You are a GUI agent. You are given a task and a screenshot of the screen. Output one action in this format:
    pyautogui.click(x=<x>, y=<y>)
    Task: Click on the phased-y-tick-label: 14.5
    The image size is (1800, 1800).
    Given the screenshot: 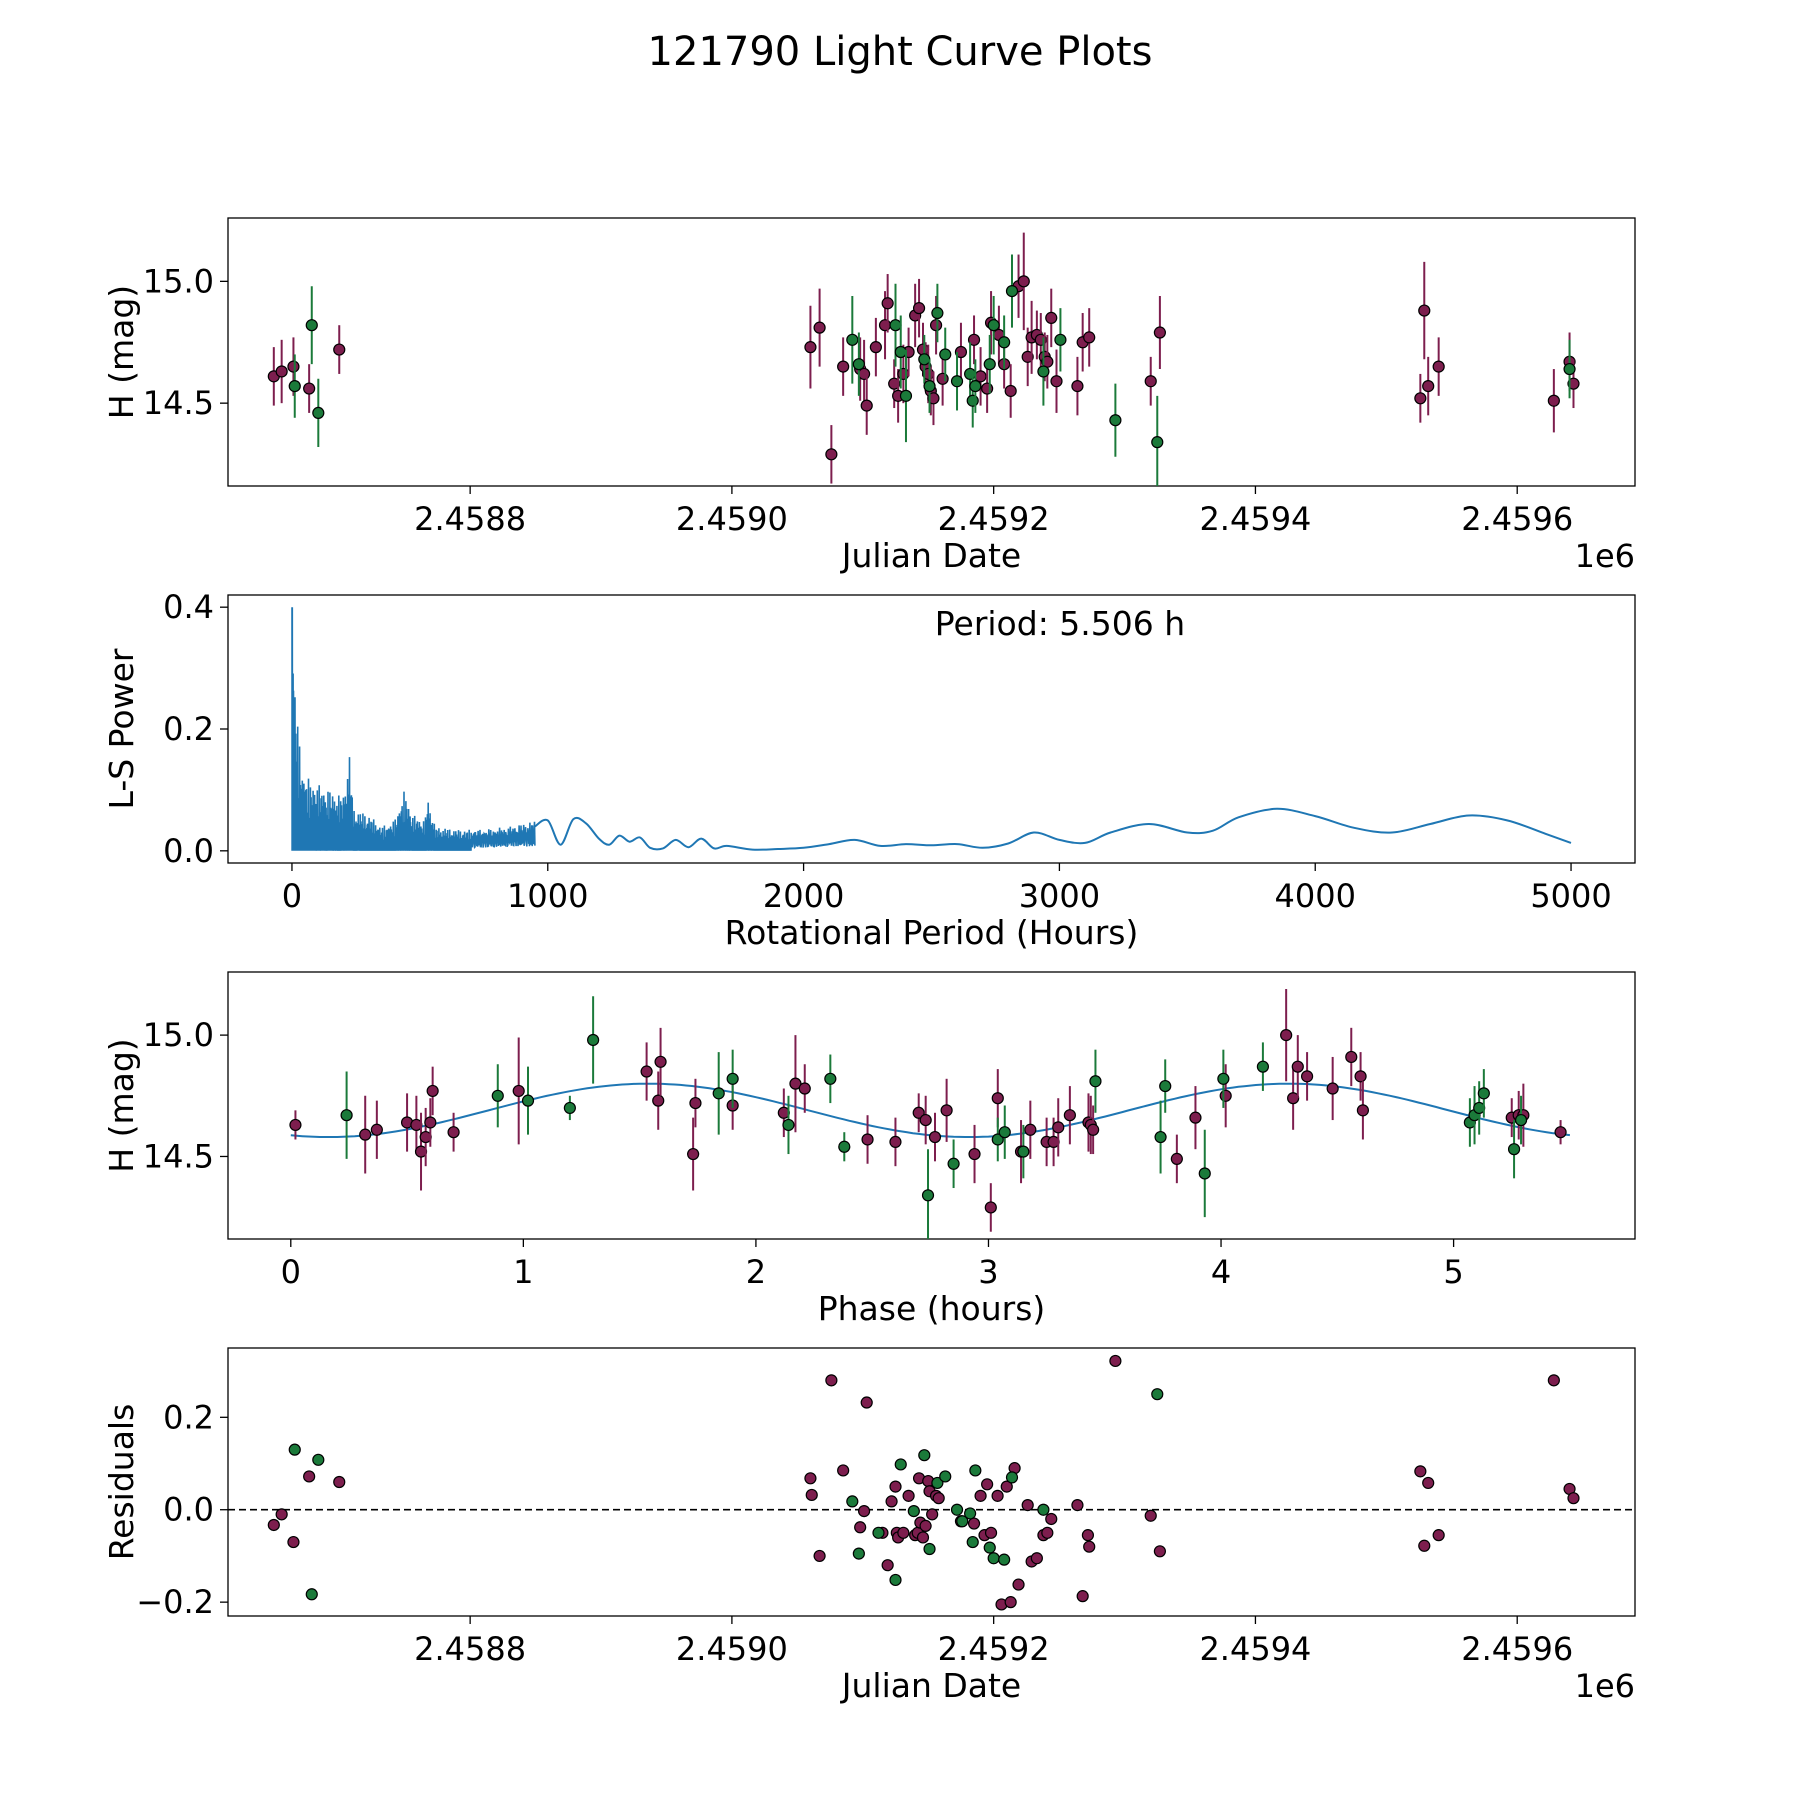 What is the action you would take?
    pyautogui.click(x=178, y=1156)
    